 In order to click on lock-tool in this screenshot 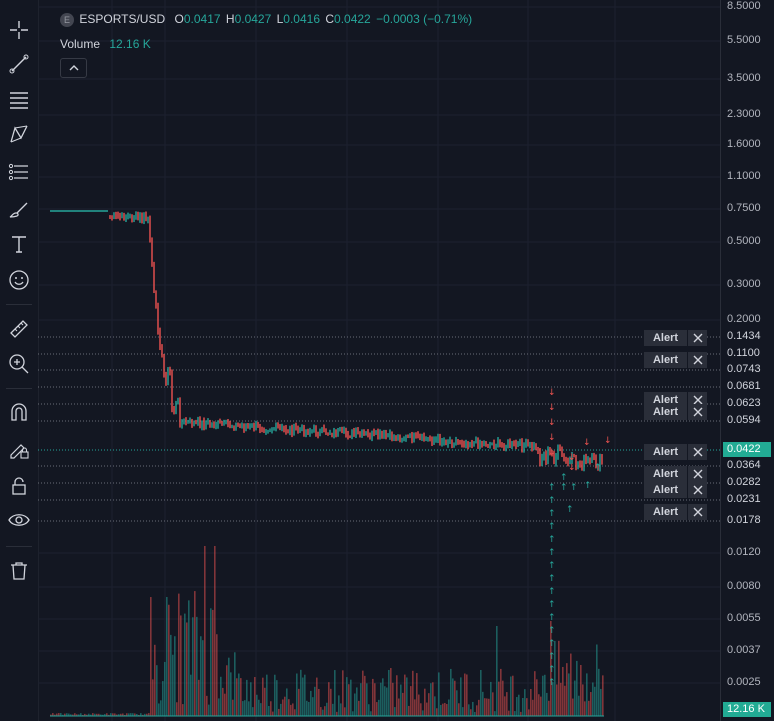, I will do `click(19, 486)`.